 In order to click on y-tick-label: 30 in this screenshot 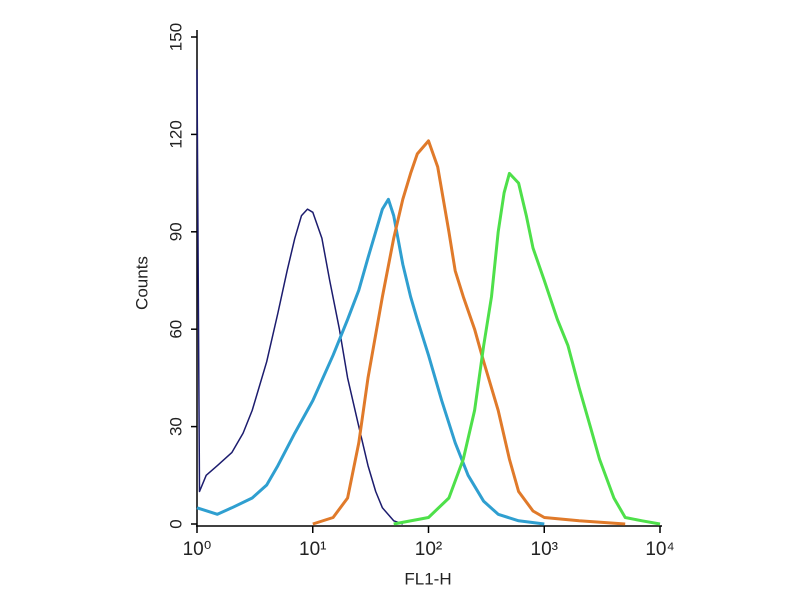, I will do `click(175, 426)`.